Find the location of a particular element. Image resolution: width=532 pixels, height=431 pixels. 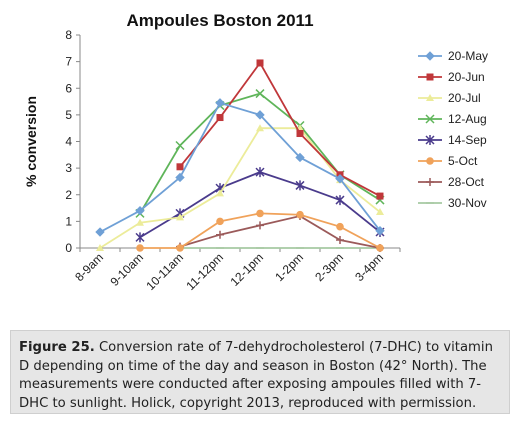

x-tick-label: 1-2pm is located at coordinates (289, 267).